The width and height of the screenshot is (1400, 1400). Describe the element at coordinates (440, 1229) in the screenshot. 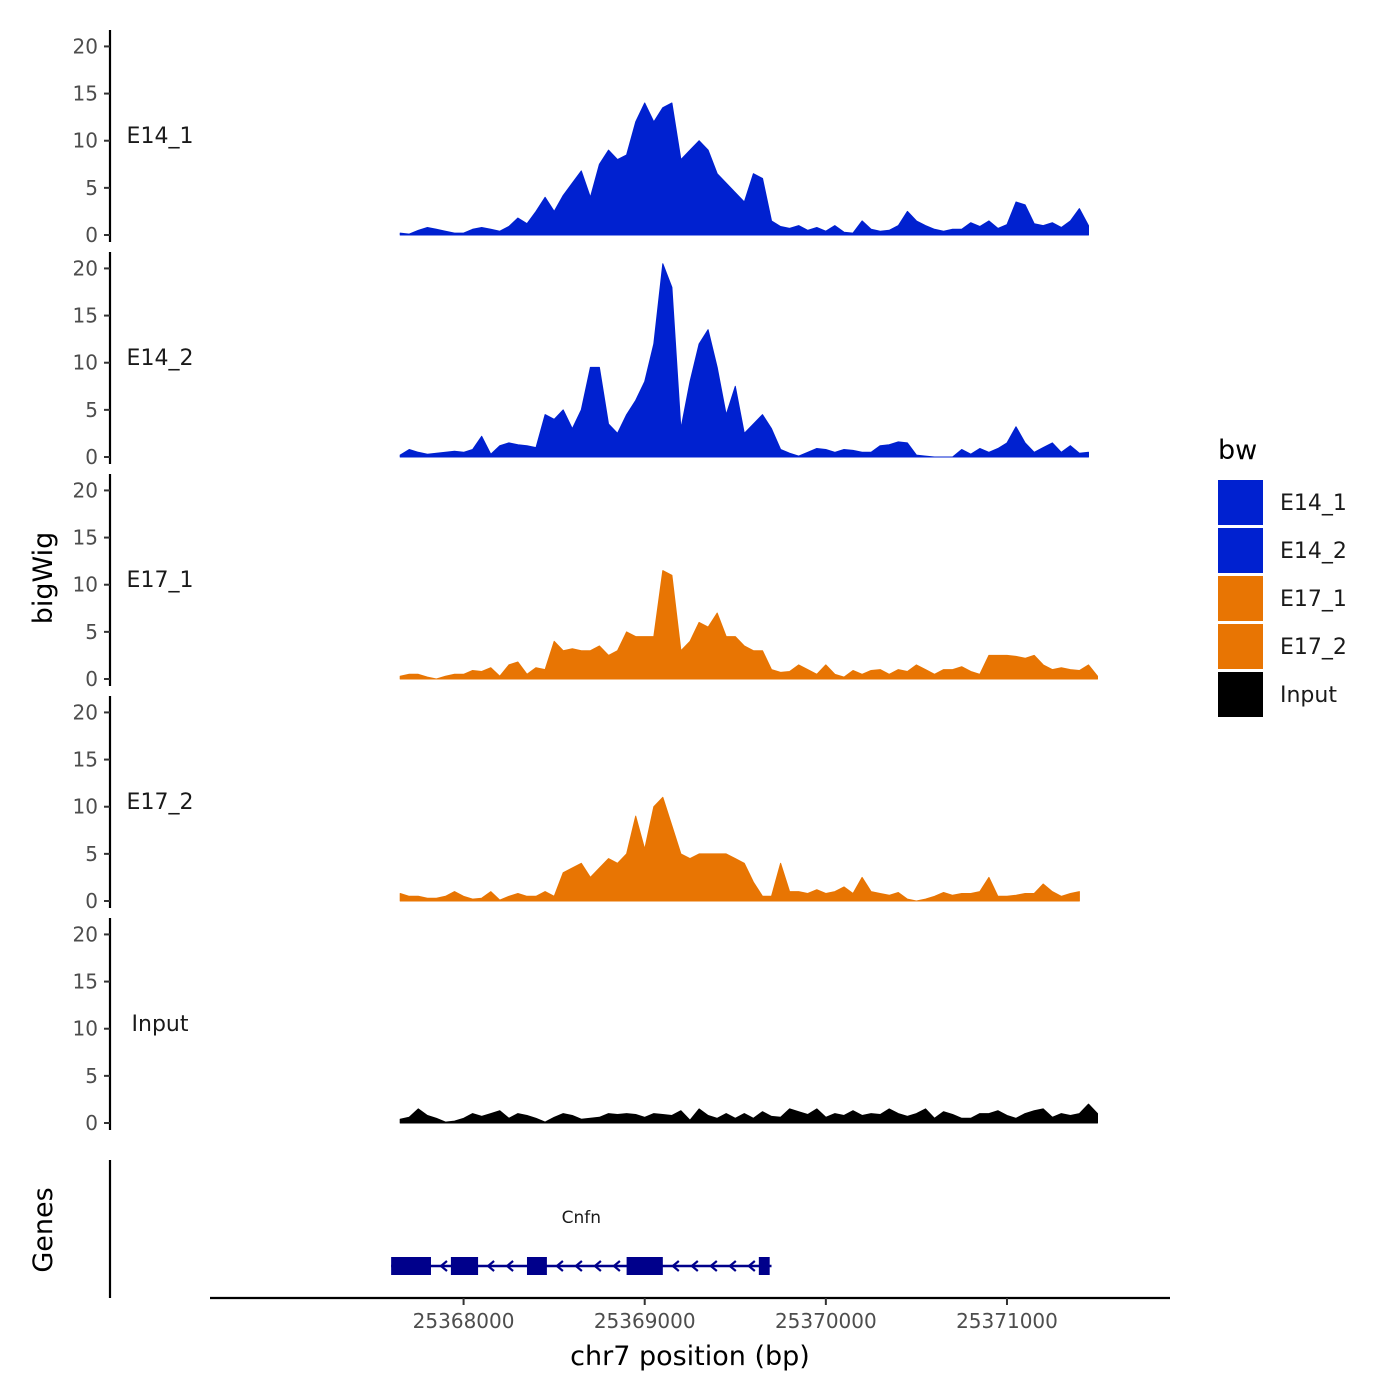

I see `gene-track: Cnfn` at that location.